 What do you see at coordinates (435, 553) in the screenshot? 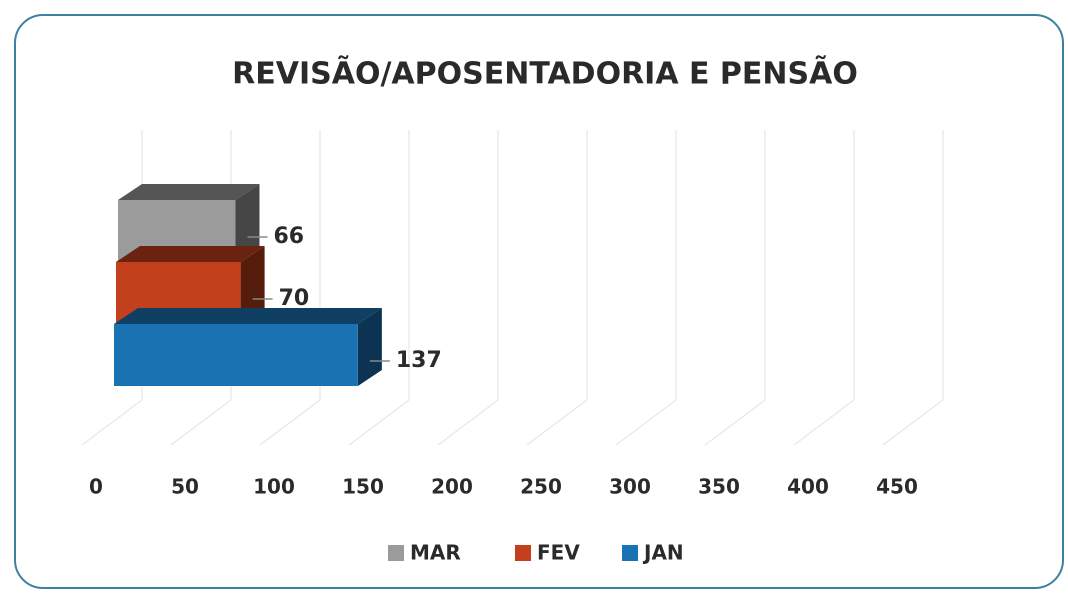
I see `legend-label: MAR` at bounding box center [435, 553].